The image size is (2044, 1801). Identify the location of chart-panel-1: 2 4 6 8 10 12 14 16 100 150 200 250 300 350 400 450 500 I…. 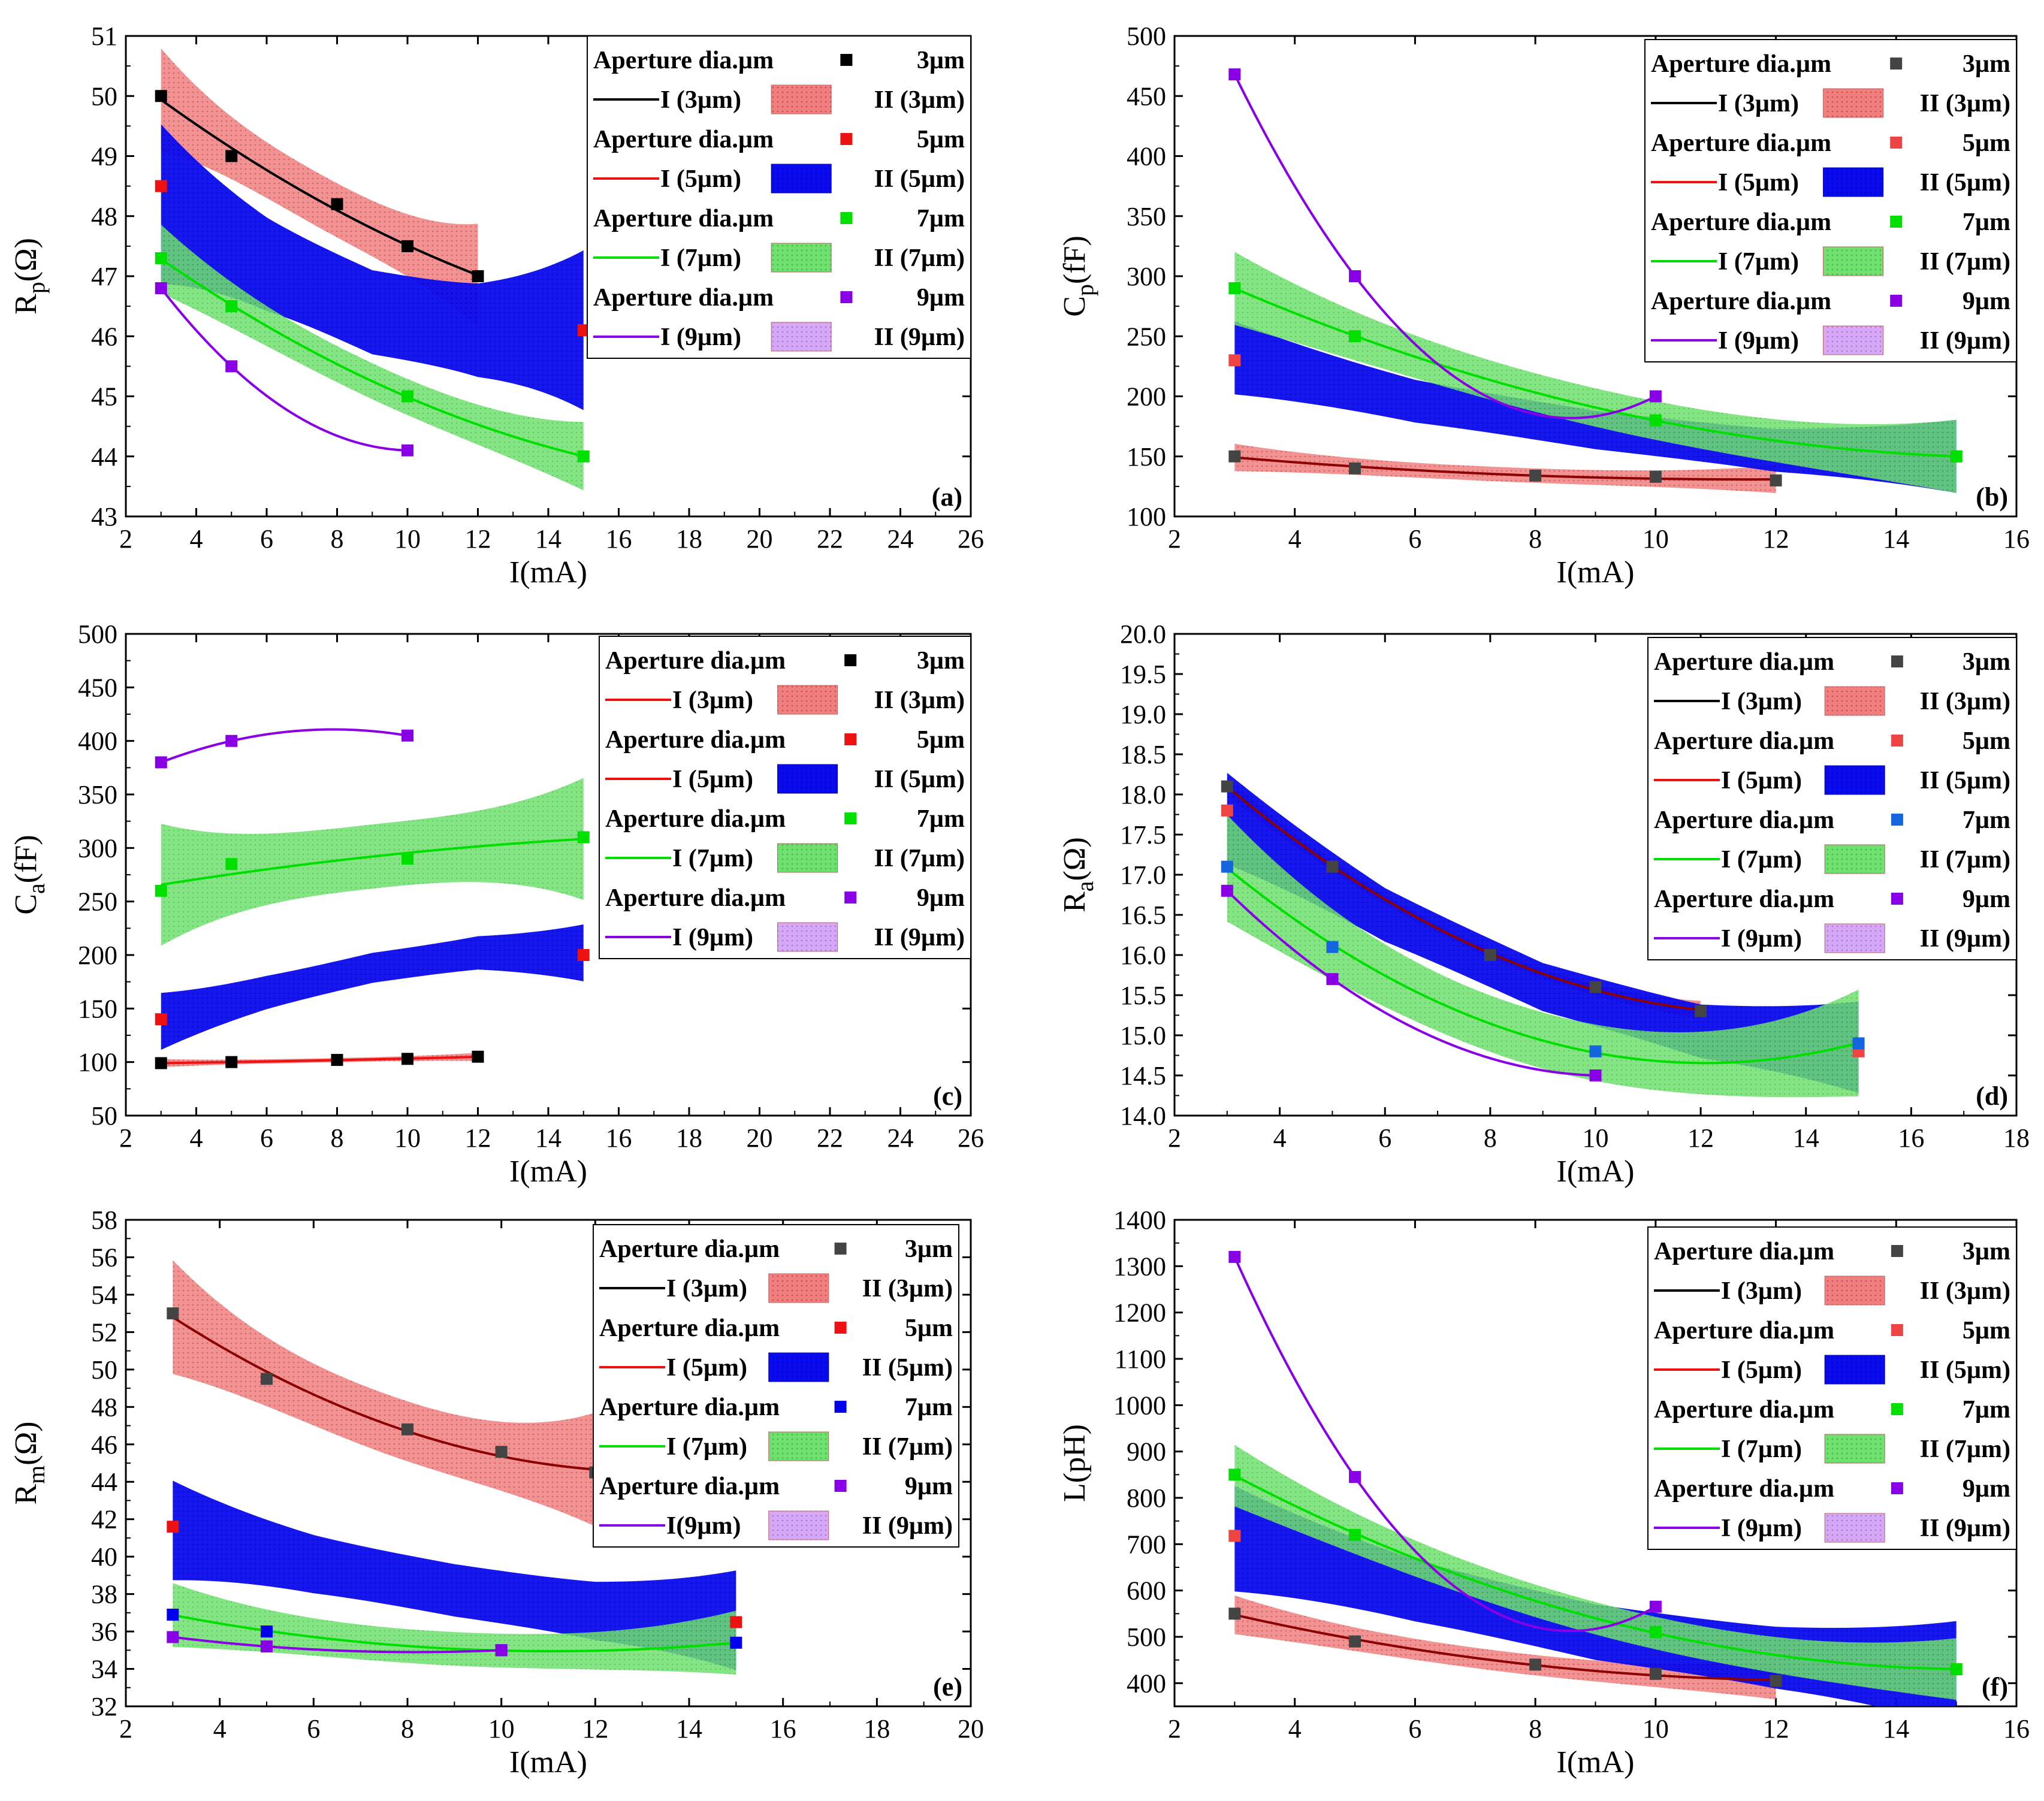
(1544, 306).